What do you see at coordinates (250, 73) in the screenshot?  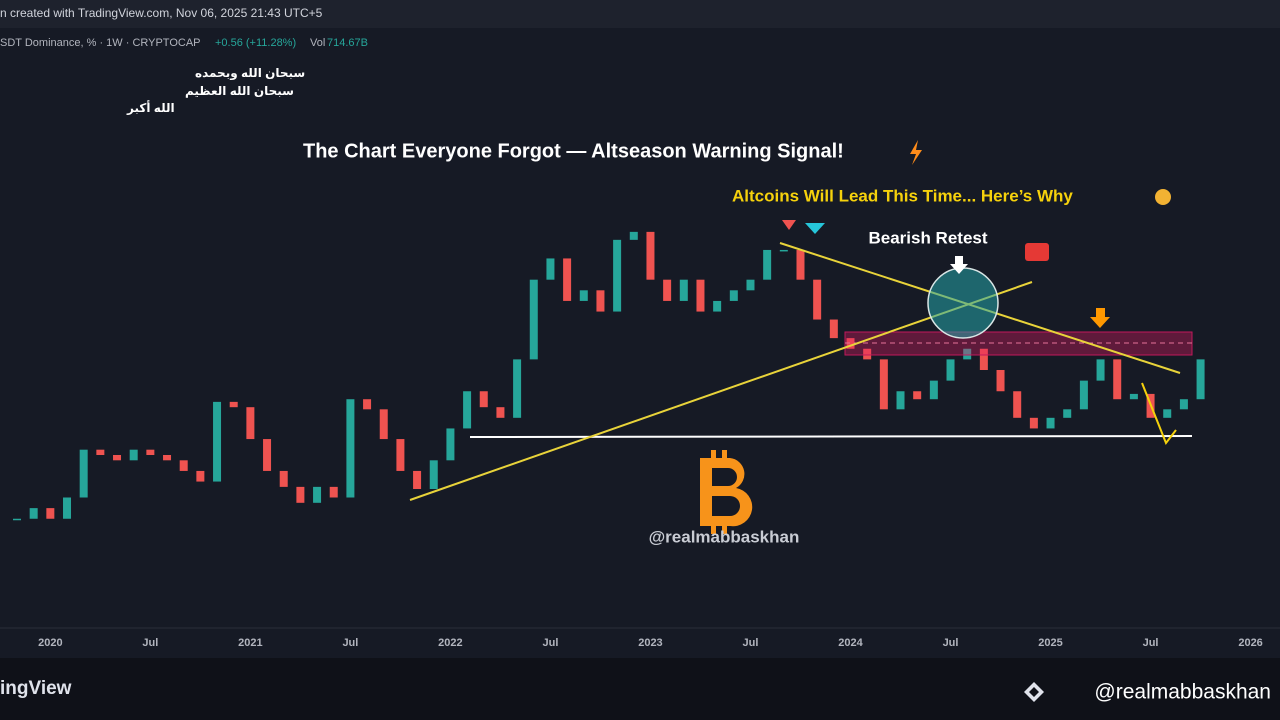 I see `dhikr: سبحان الله وبحمده` at bounding box center [250, 73].